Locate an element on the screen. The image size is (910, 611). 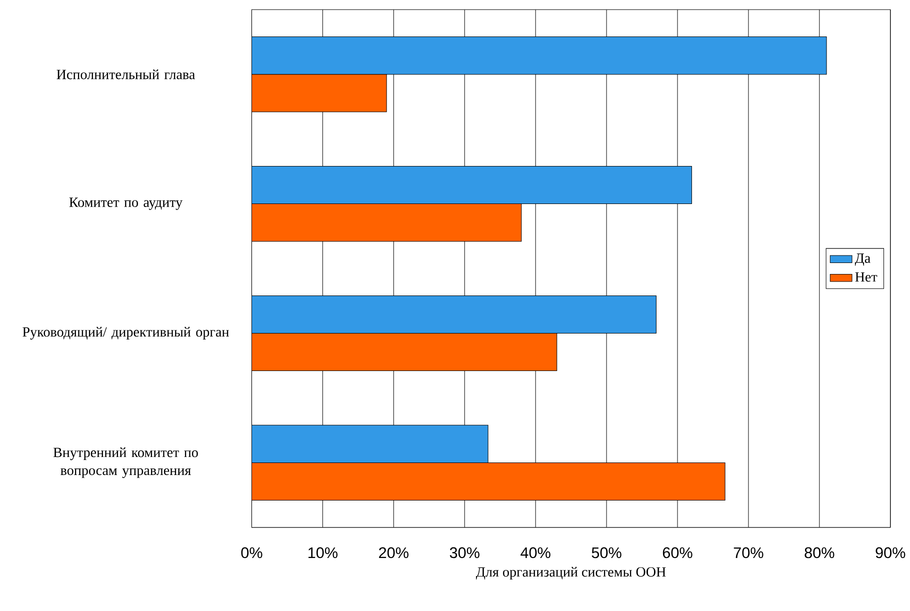
x-tick-label: 80% is located at coordinates (819, 552).